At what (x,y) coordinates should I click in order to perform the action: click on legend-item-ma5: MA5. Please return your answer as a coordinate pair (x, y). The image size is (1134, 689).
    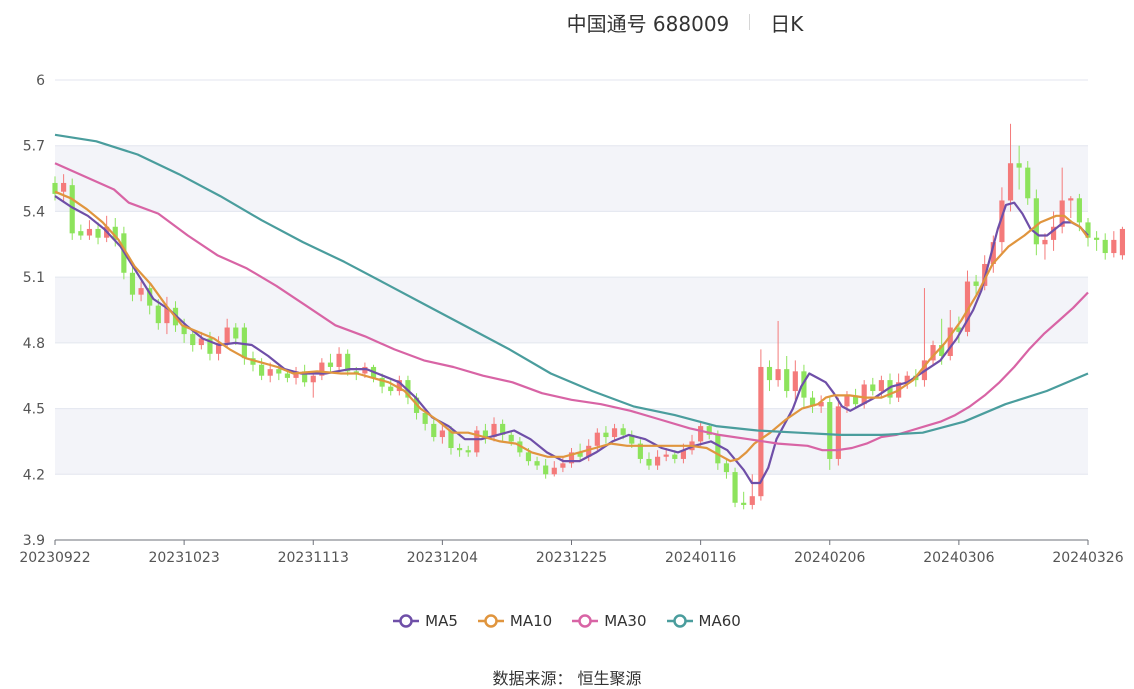
    Looking at the image, I should click on (425, 621).